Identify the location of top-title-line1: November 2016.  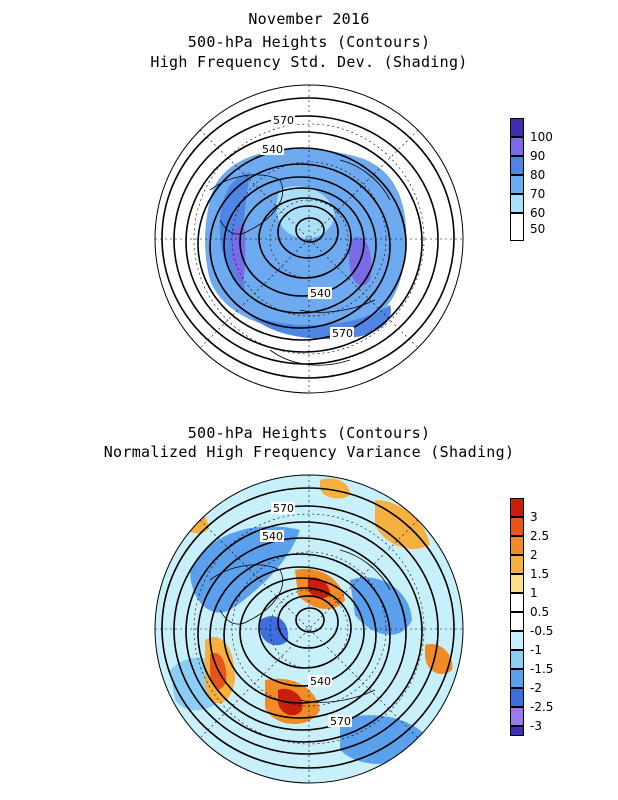
(309, 19).